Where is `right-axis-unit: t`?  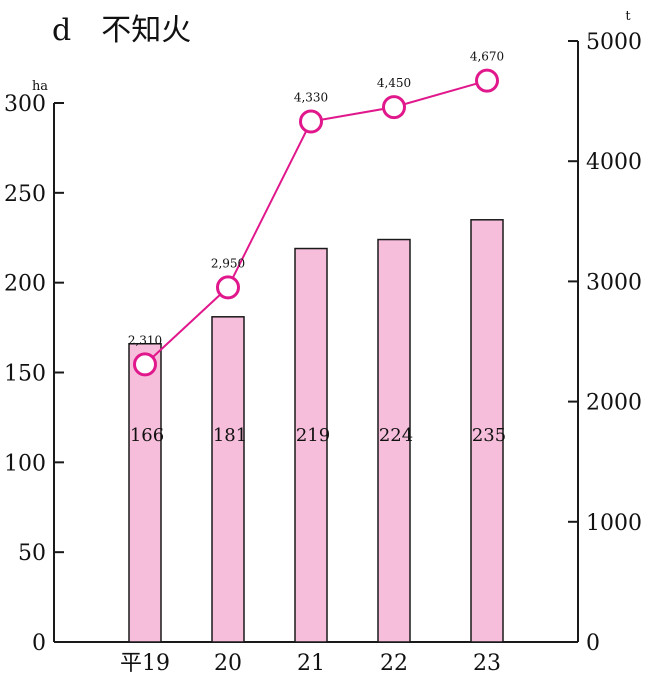
right-axis-unit: t is located at coordinates (628, 16).